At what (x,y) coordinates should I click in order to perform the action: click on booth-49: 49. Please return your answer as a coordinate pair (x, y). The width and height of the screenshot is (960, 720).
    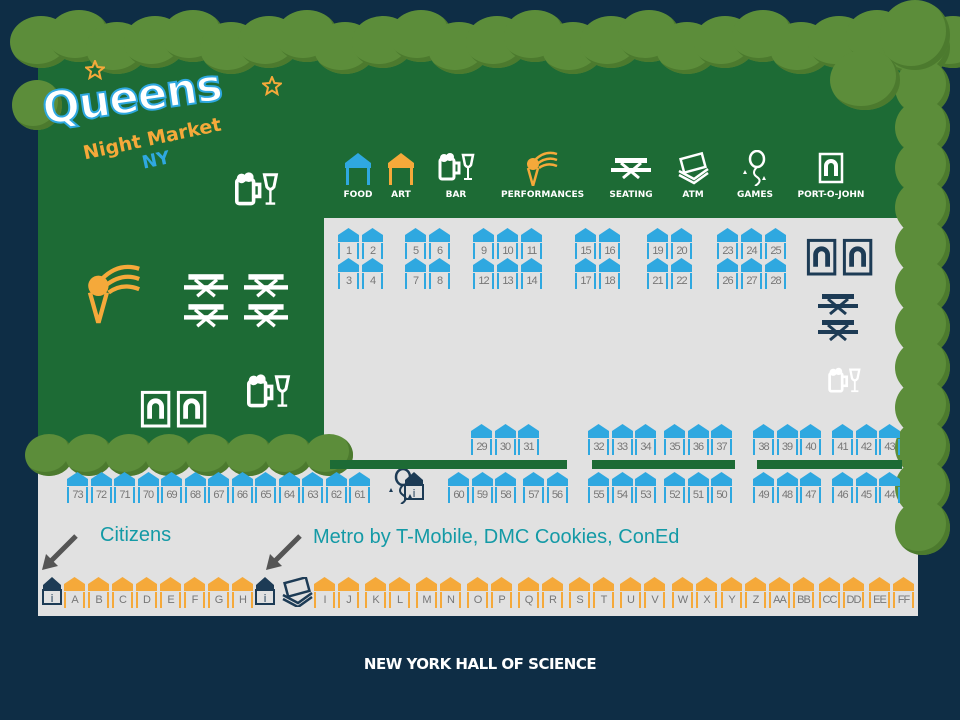
    Looking at the image, I should click on (763, 492).